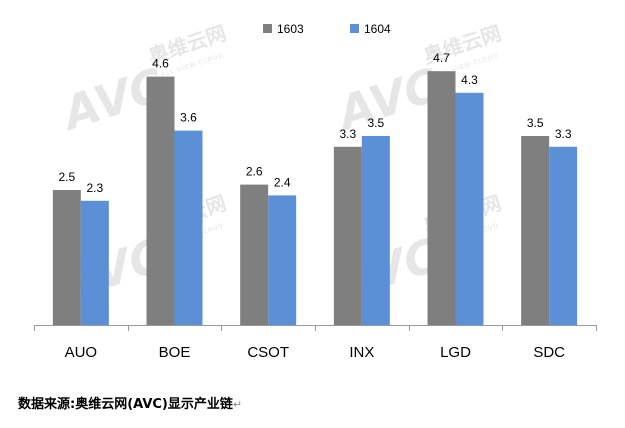 Image resolution: width=625 pixels, height=428 pixels. What do you see at coordinates (188, 118) in the screenshot?
I see `data-label-BOE-1604: 3.6` at bounding box center [188, 118].